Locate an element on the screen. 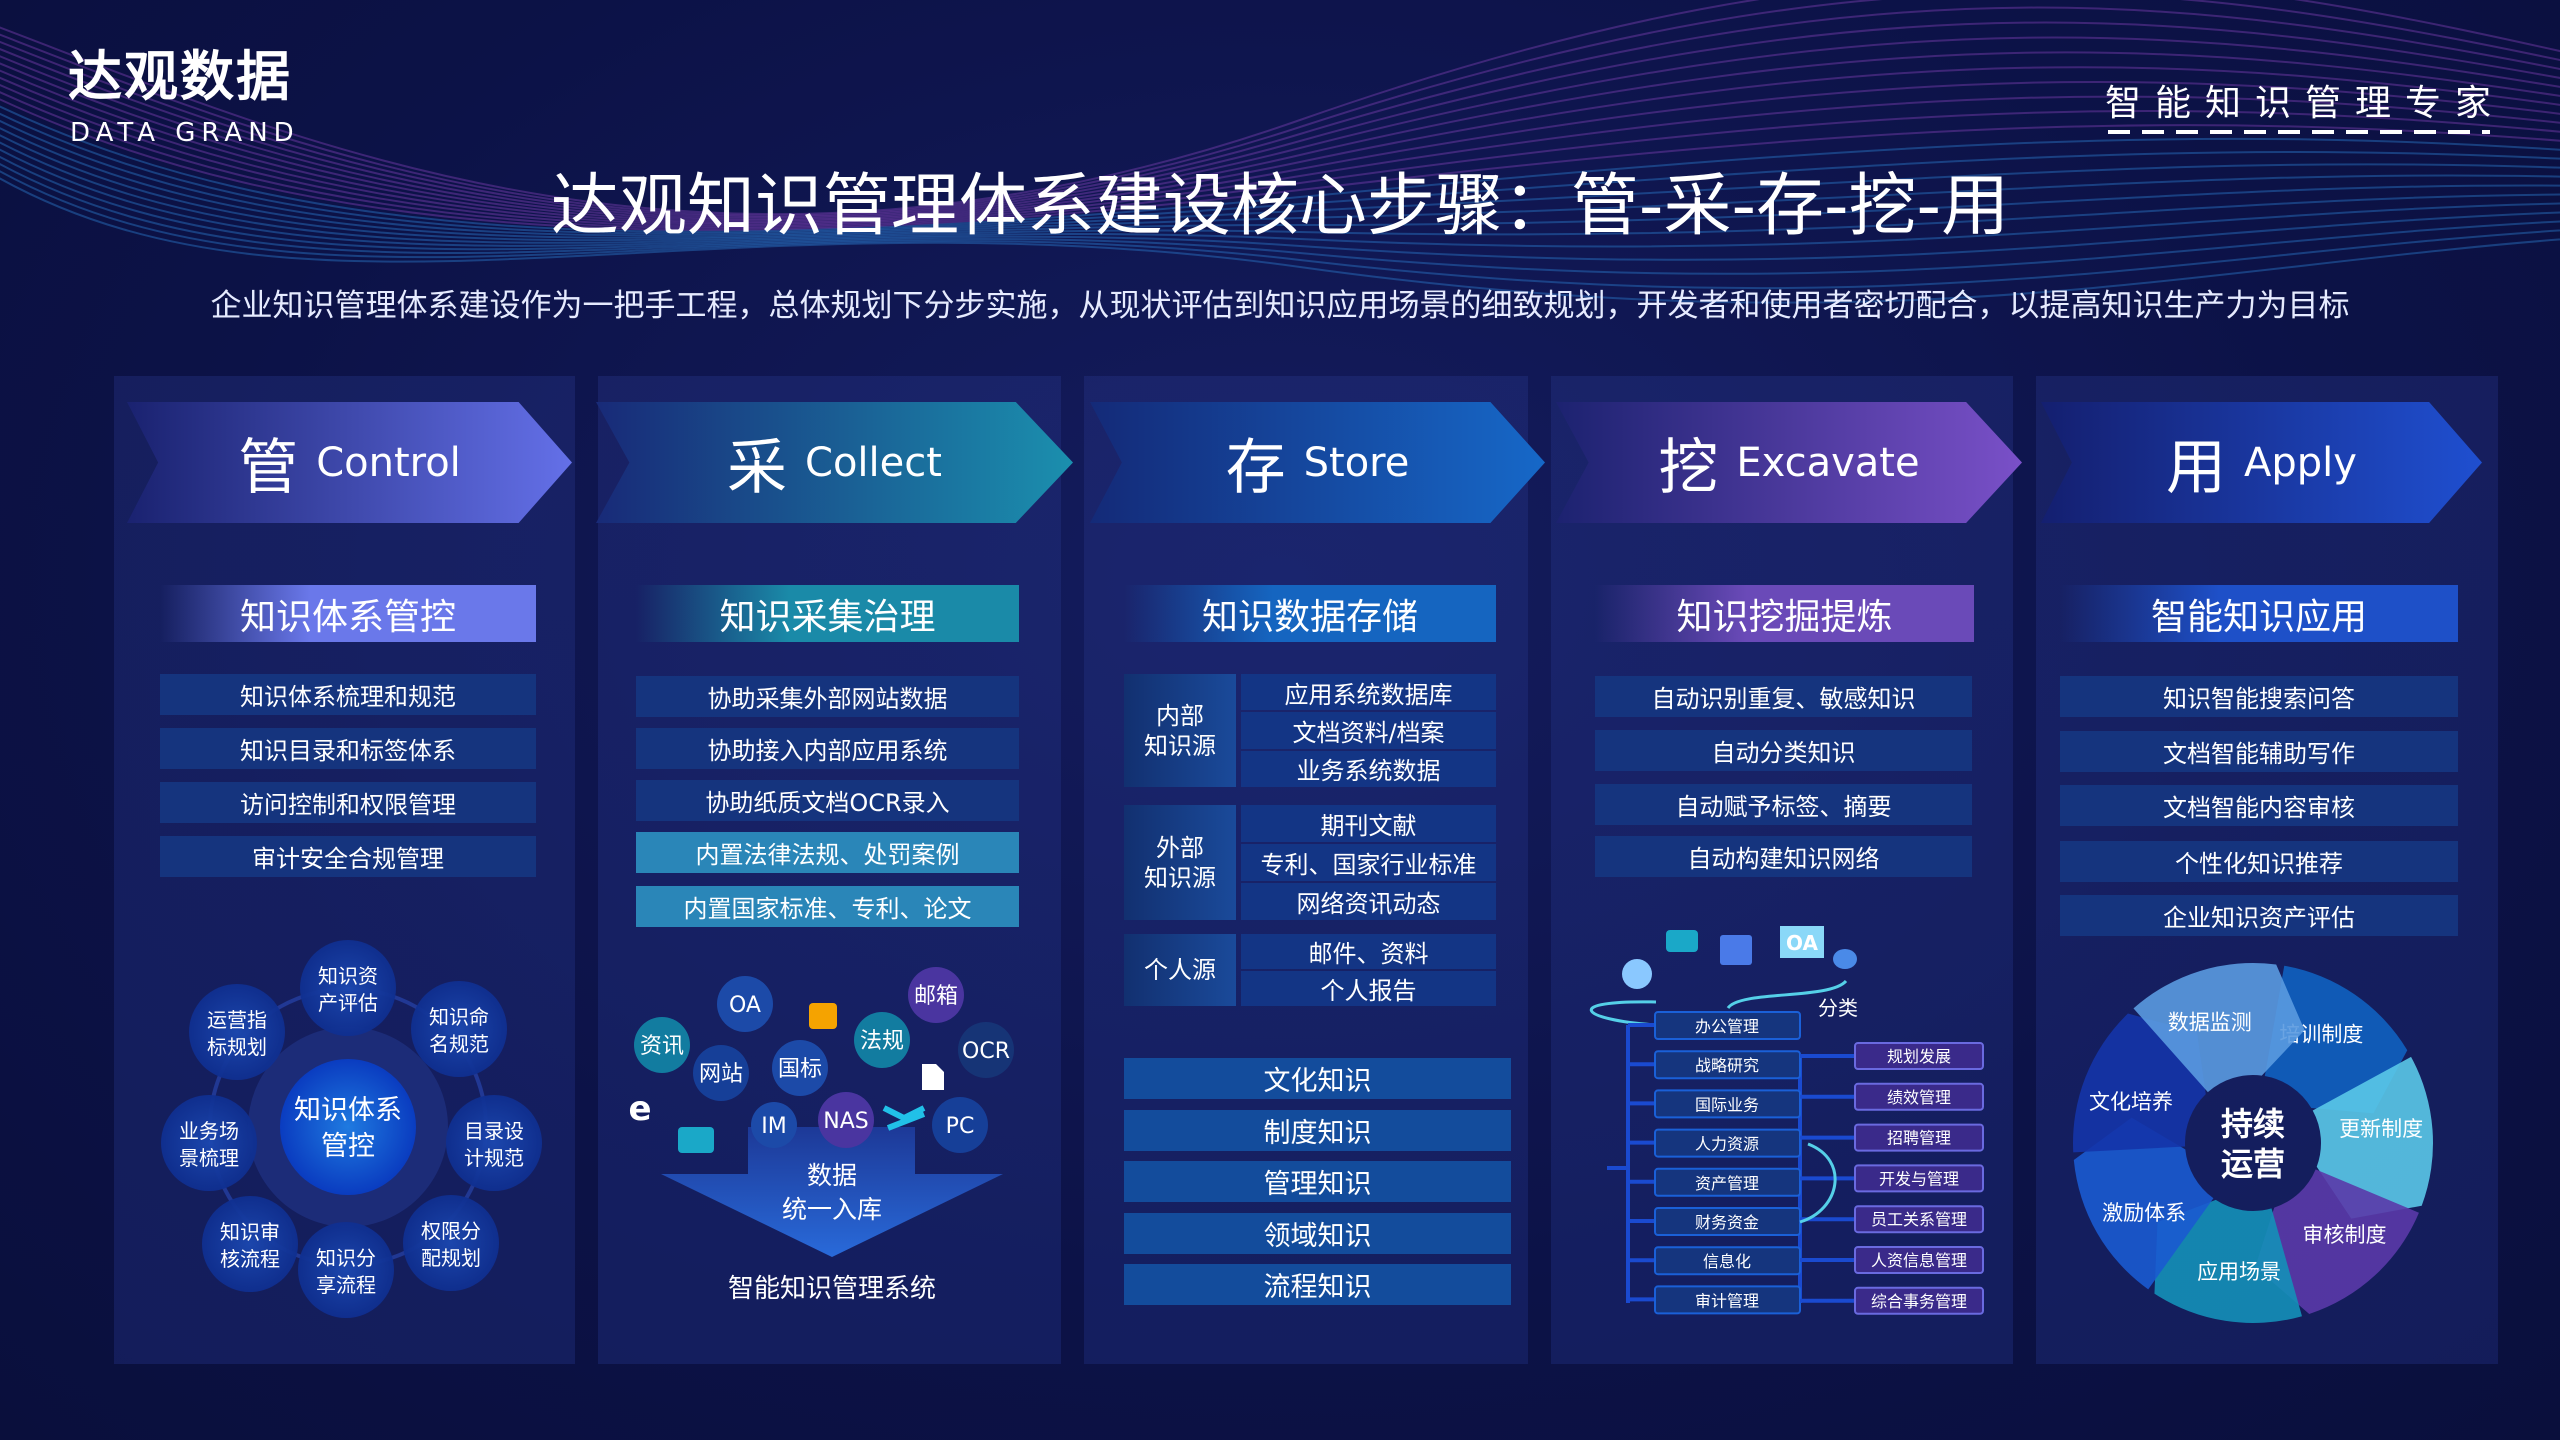 The image size is (2560, 1440). list-item: 知识体系梳理和规范 is located at coordinates (348, 694).